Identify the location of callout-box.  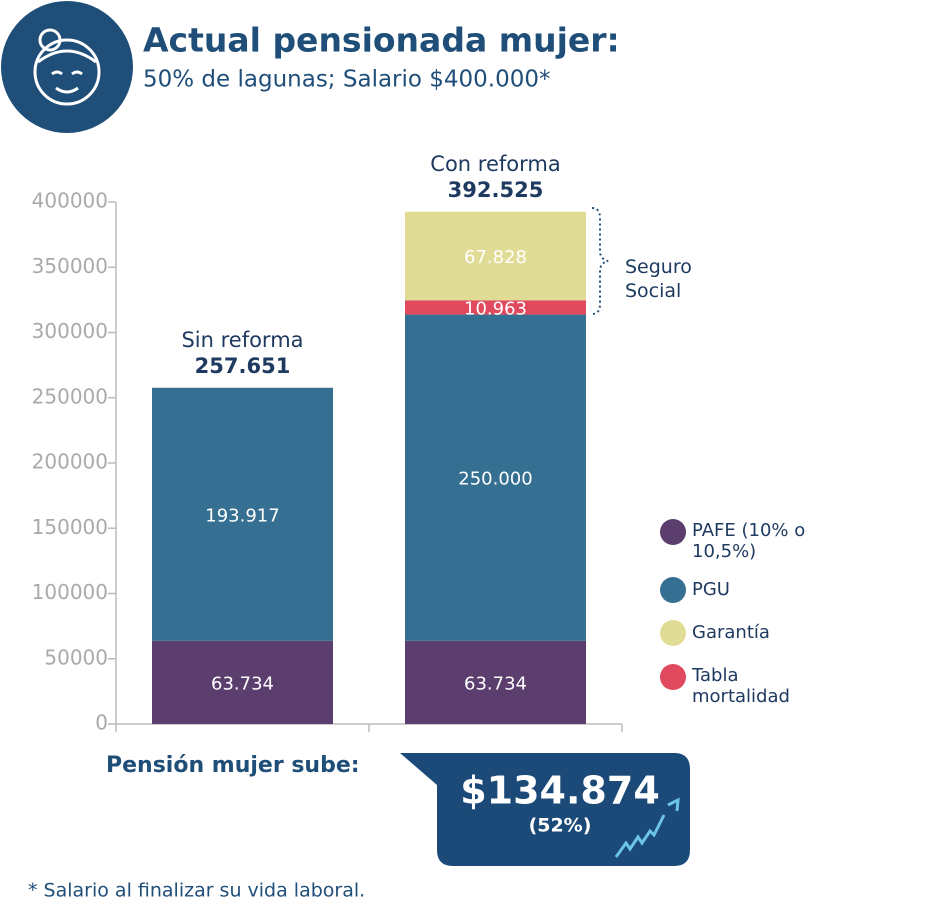
(545, 809).